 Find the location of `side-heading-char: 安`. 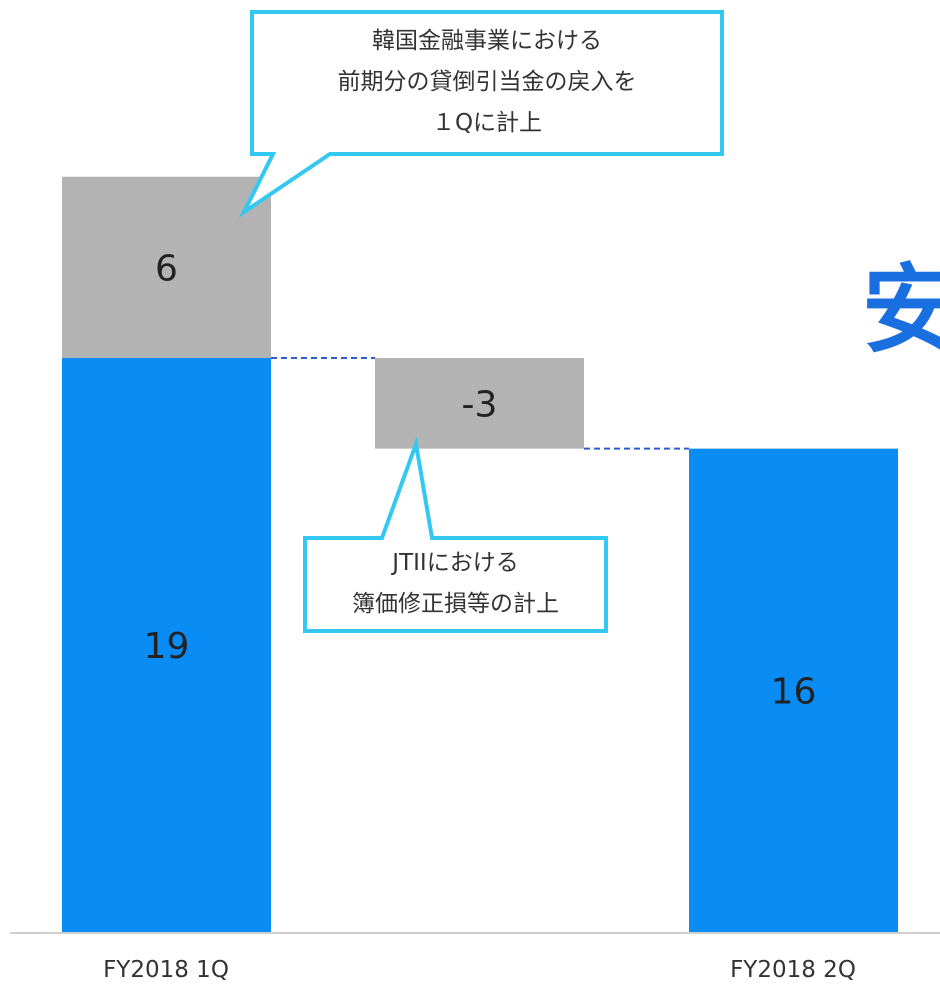

side-heading-char: 安 is located at coordinates (901, 310).